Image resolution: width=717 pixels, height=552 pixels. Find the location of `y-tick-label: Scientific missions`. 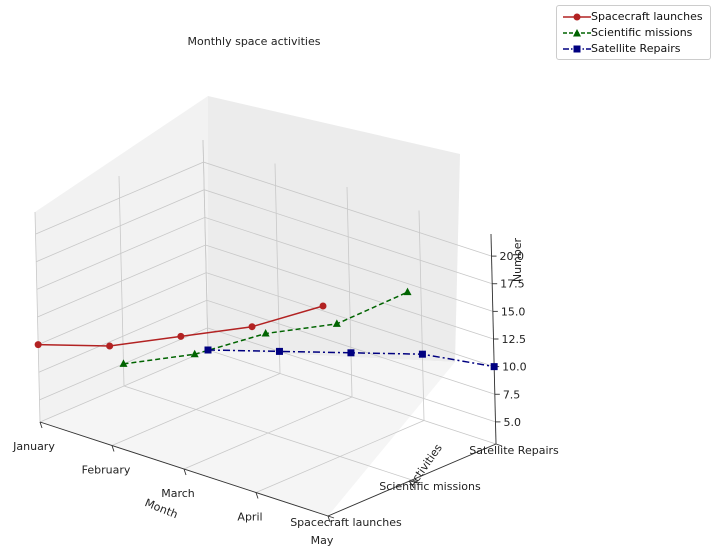

y-tick-label: Scientific missions is located at coordinates (430, 486).